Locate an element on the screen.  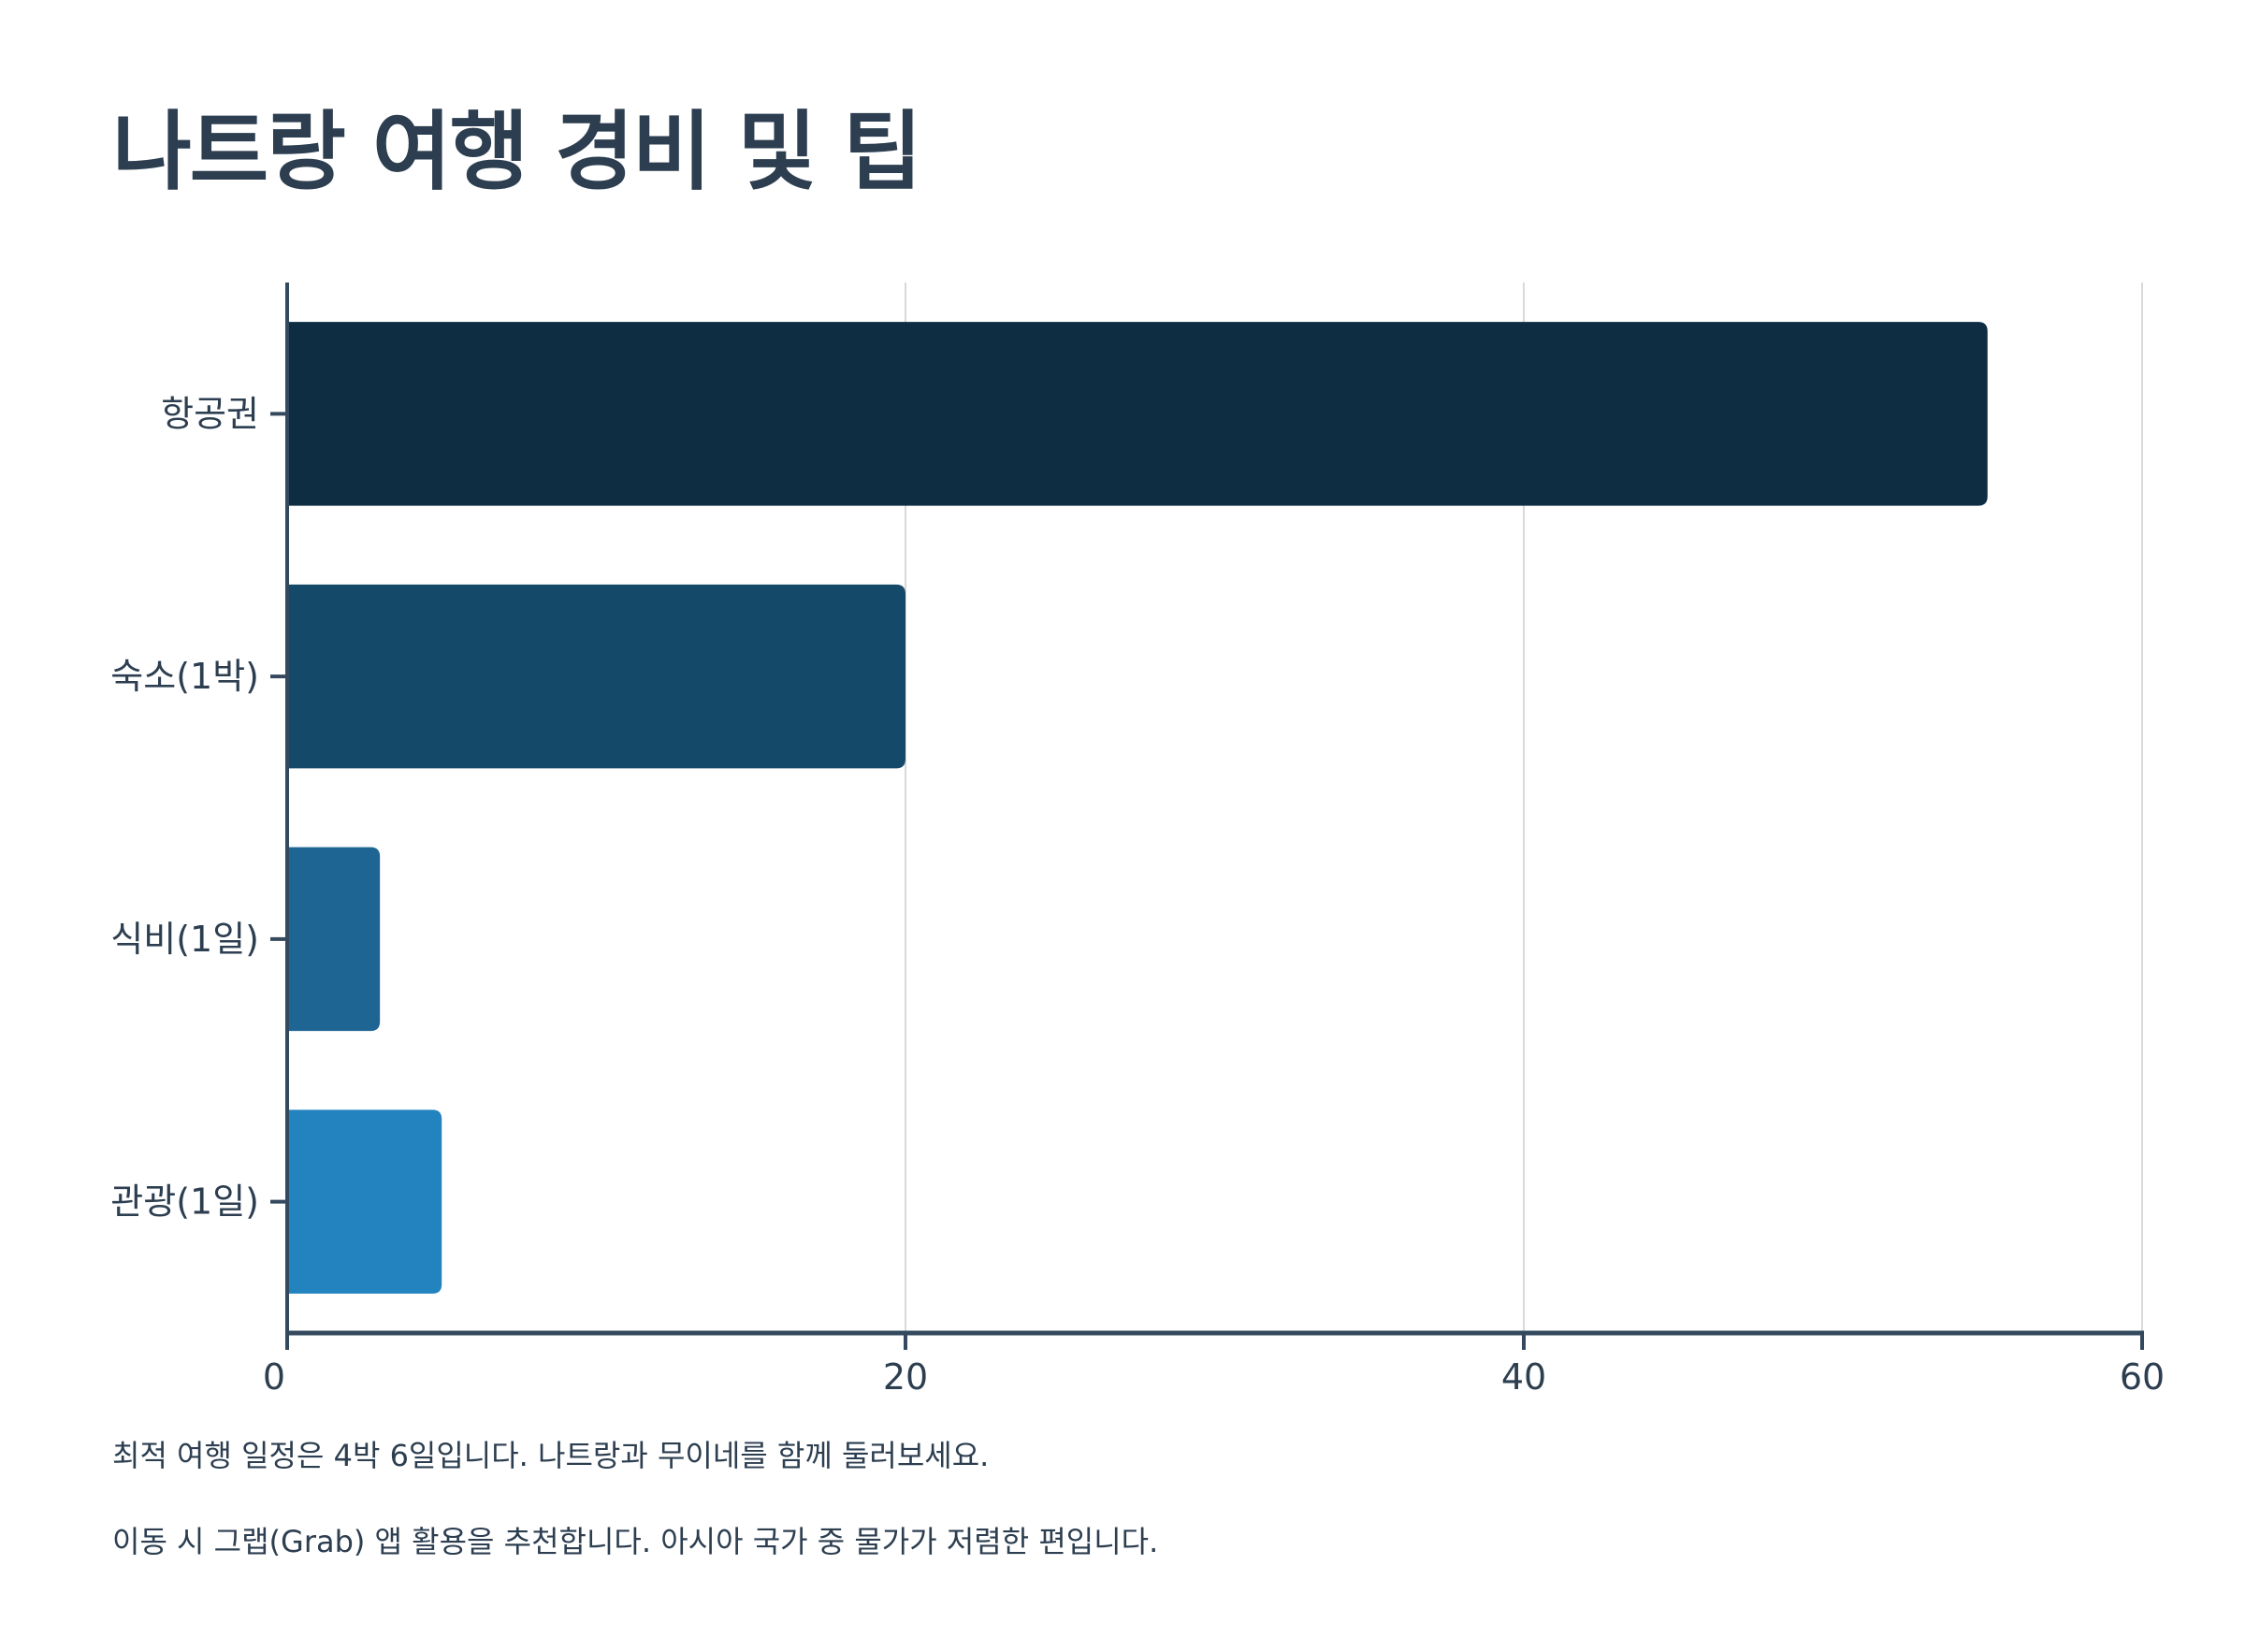
y-tick-label-2: 숙소(1박) is located at coordinates (185, 676).